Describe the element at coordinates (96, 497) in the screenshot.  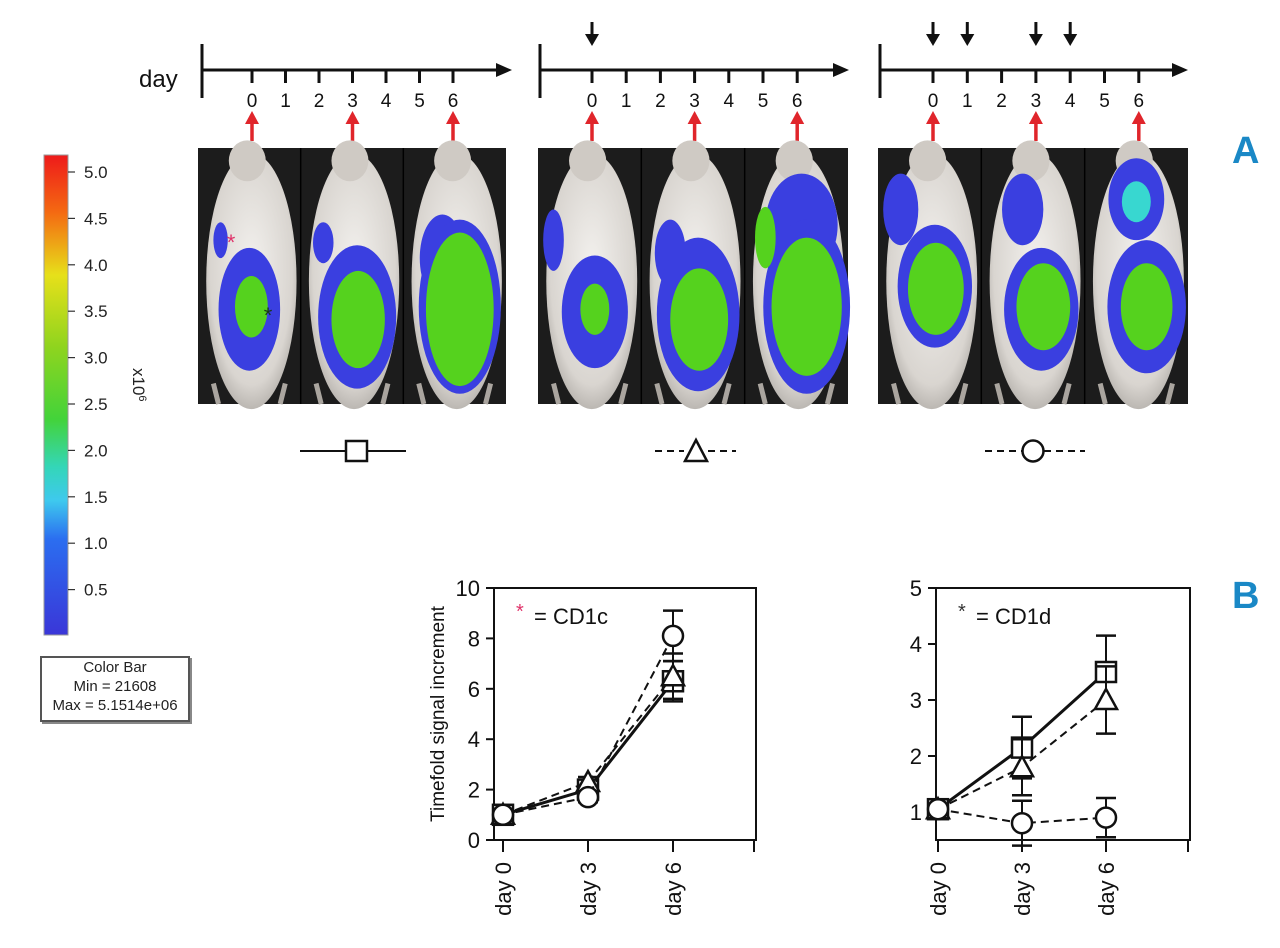
I see `color-bar-tick-label: 1.5` at that location.